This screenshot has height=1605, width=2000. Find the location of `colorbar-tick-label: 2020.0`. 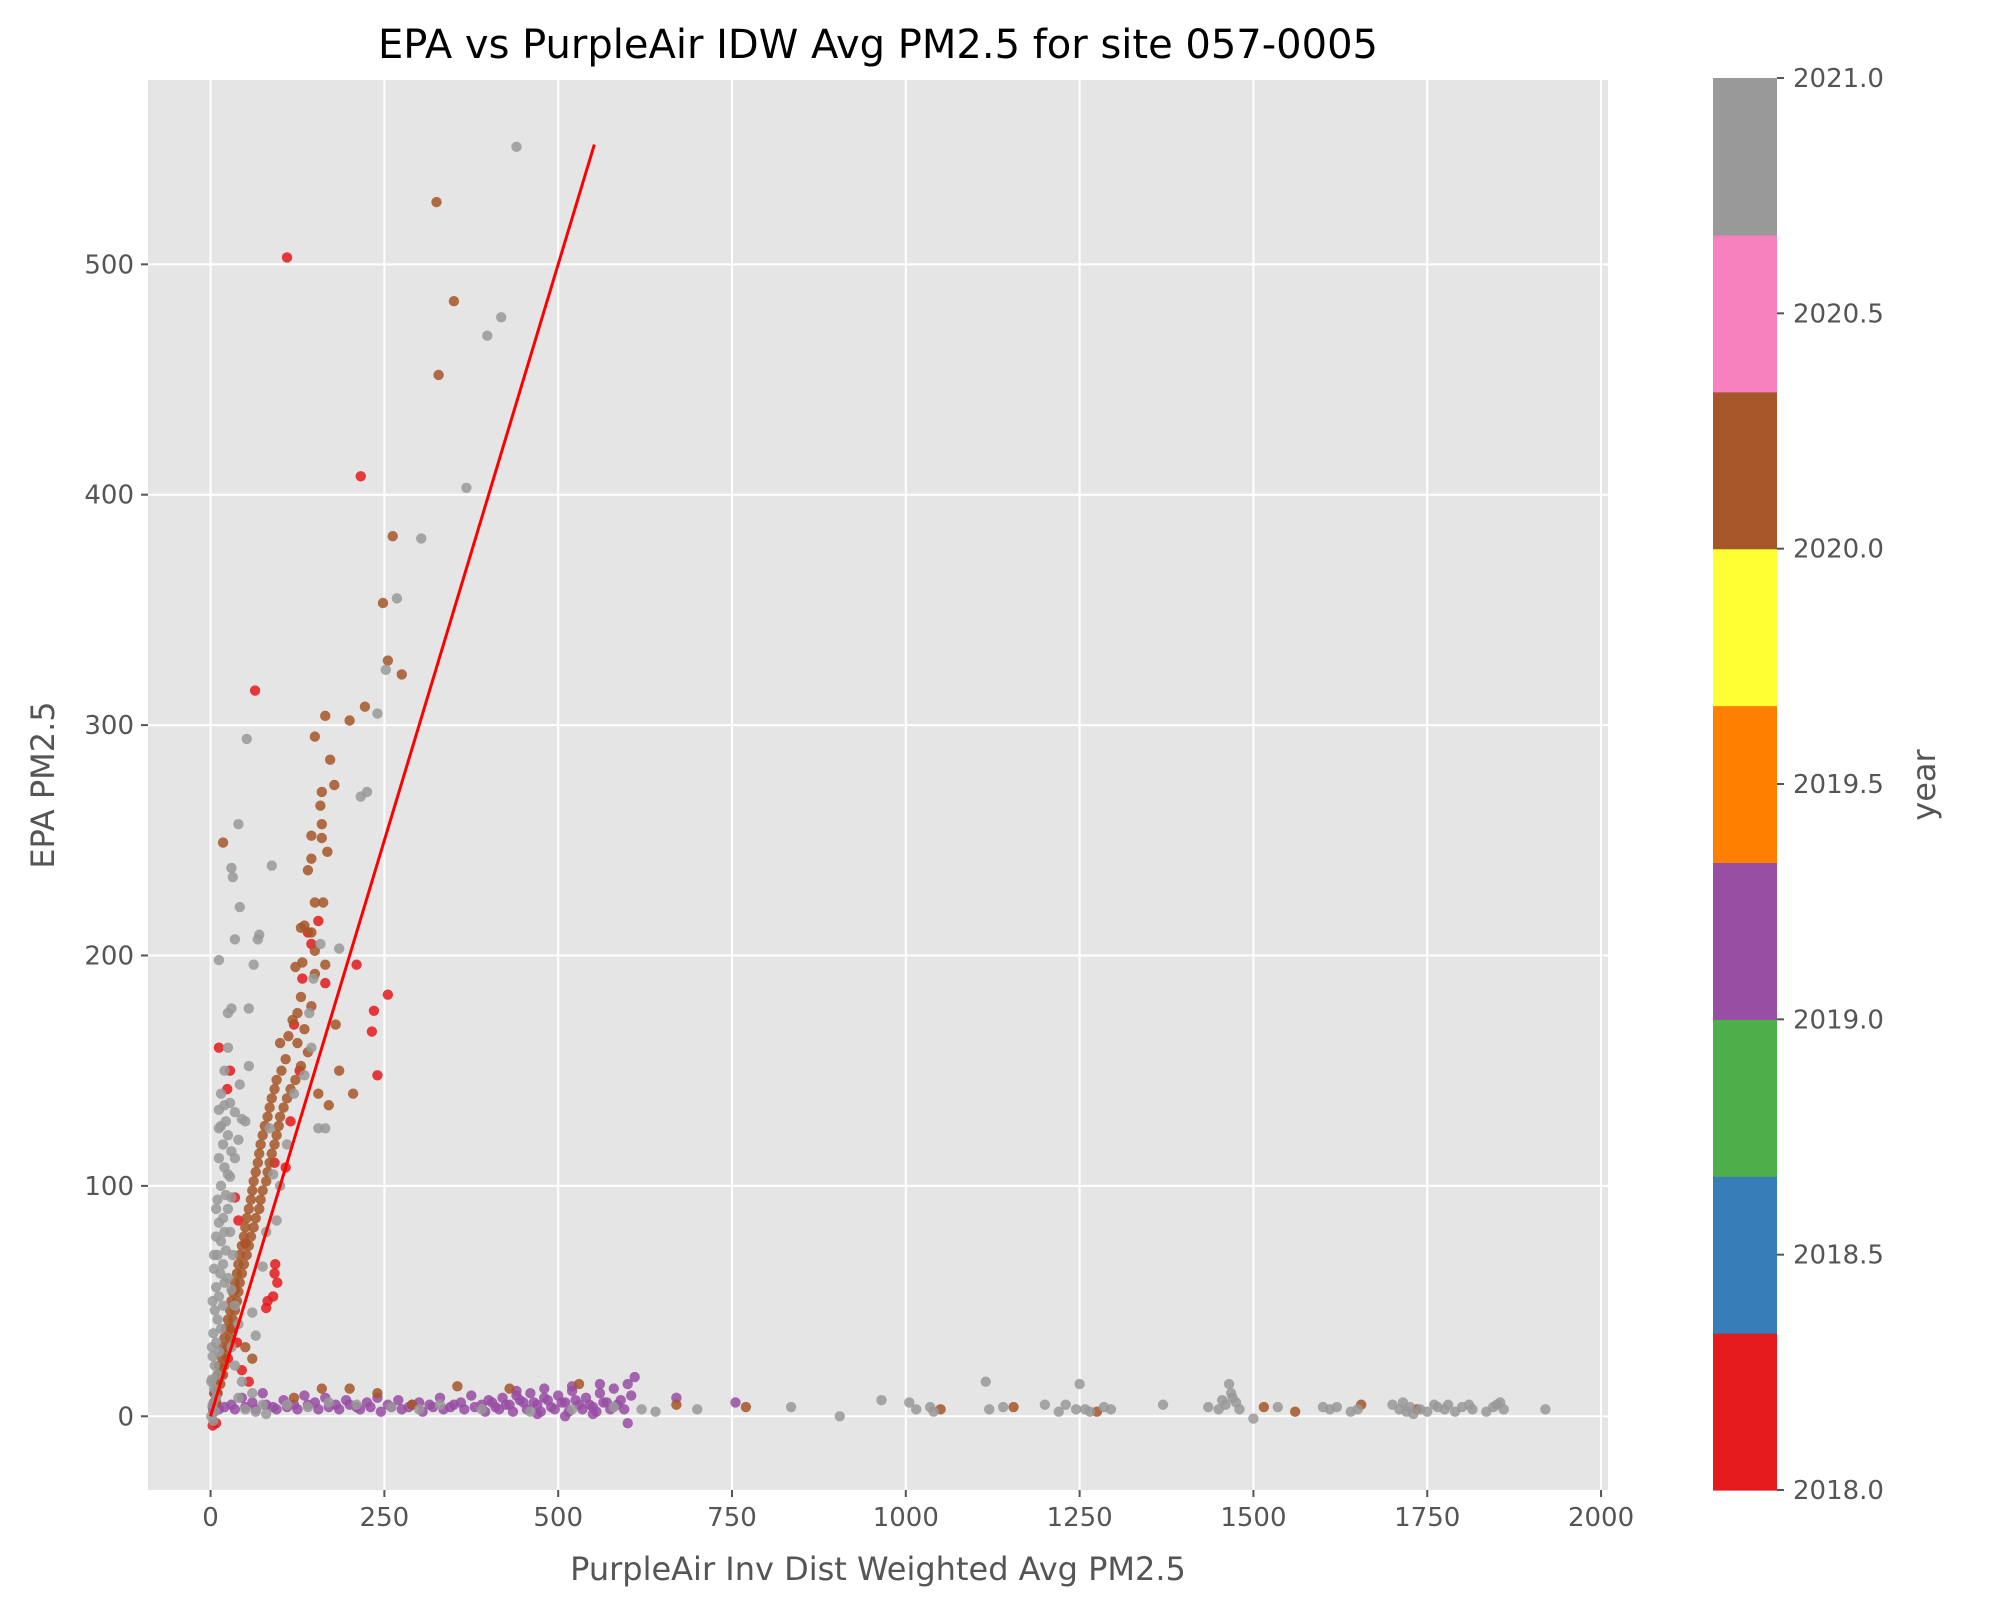

colorbar-tick-label: 2020.0 is located at coordinates (1838, 550).